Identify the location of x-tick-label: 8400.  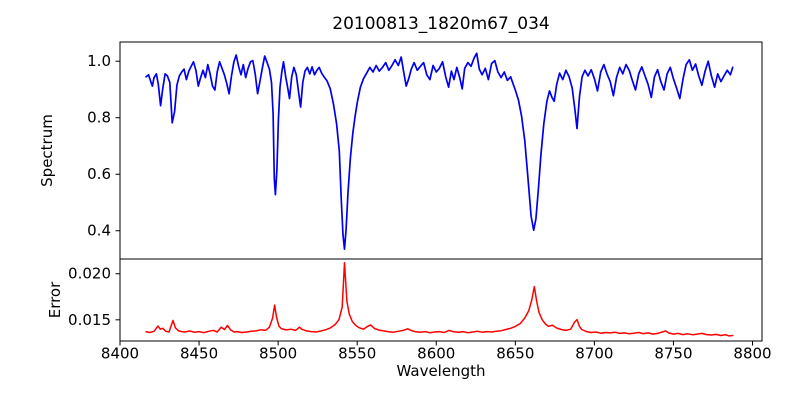
(120, 354).